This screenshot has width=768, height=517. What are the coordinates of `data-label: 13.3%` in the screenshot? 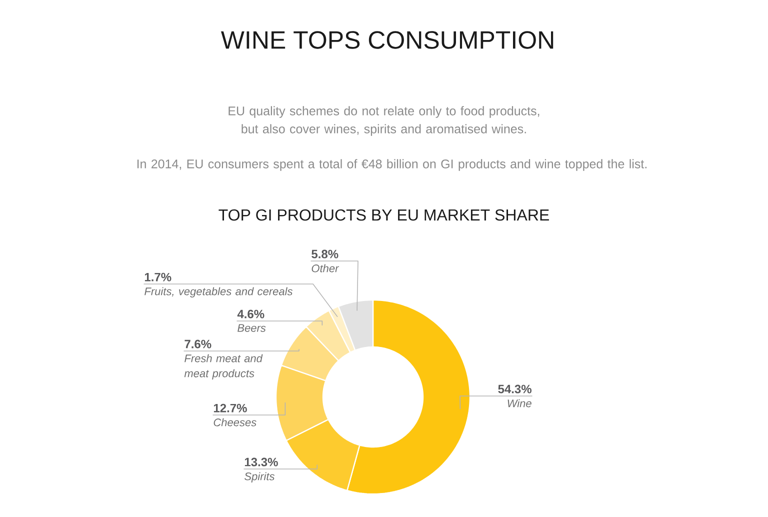 It's located at (261, 462).